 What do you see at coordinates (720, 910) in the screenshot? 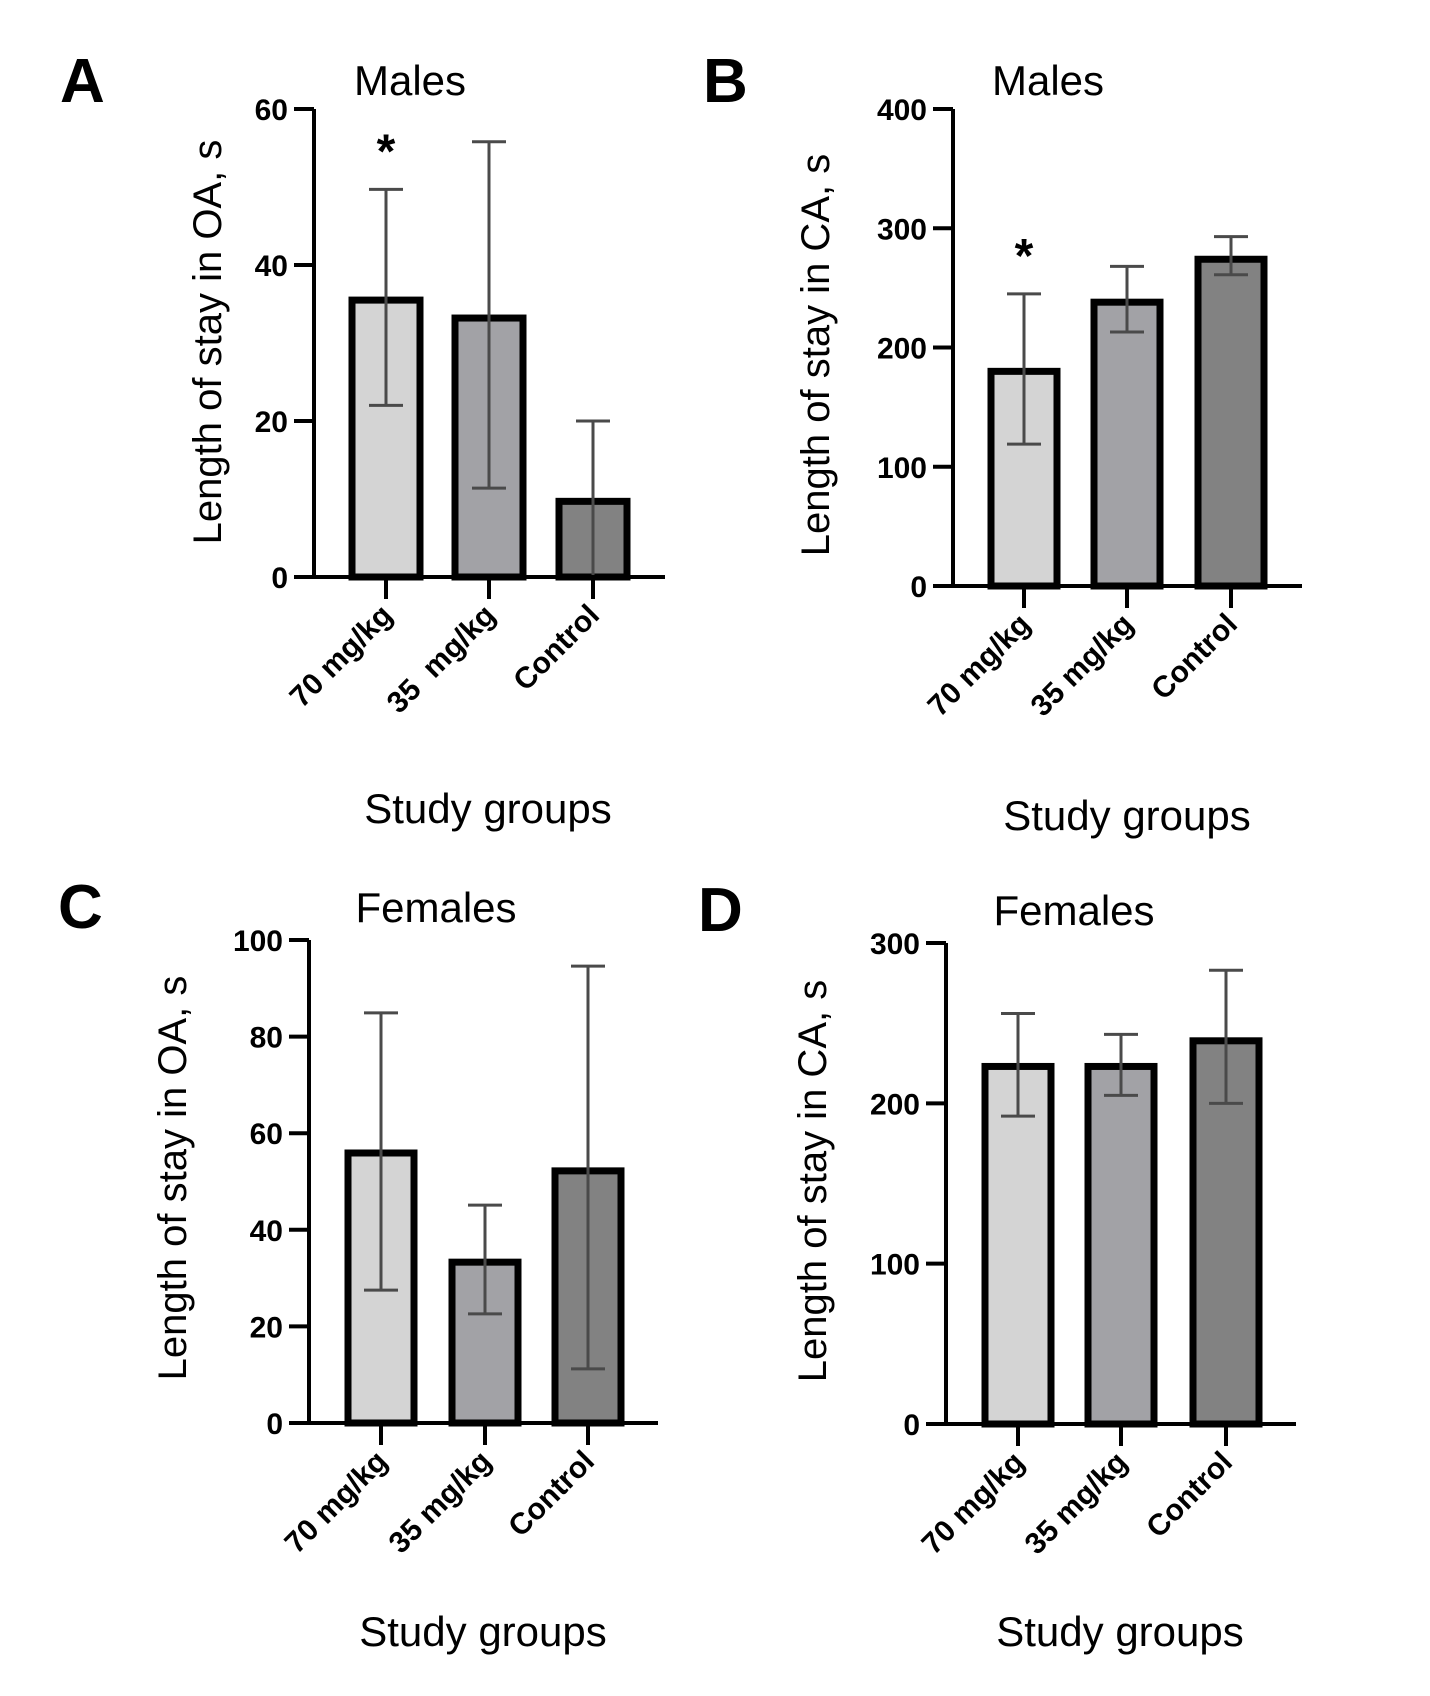
I see `panel-letter: D` at bounding box center [720, 910].